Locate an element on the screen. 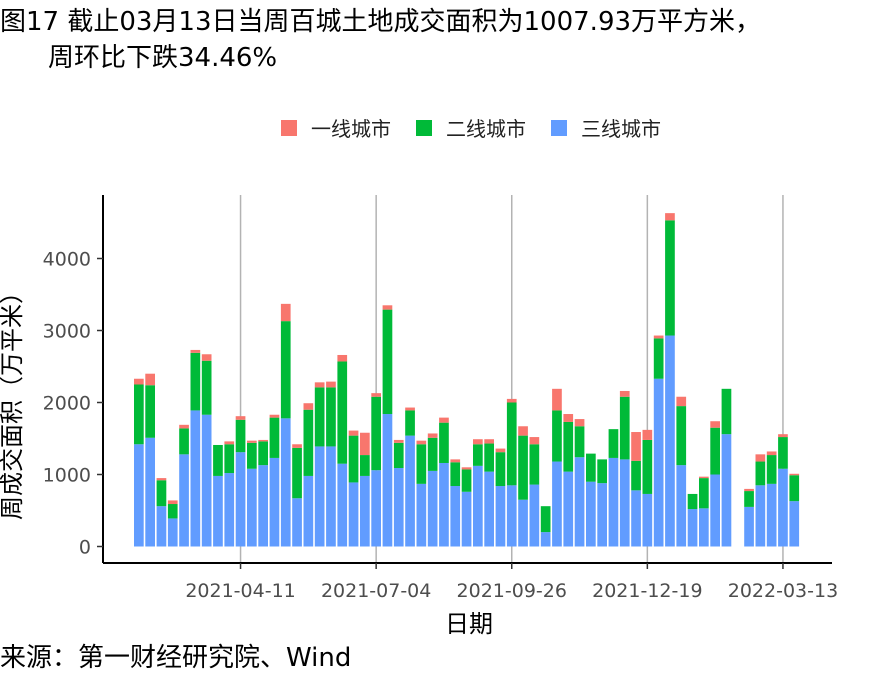 The width and height of the screenshot is (885, 688). chart-legend: 一线城市 二线城市 三线城市 is located at coordinates (471, 129).